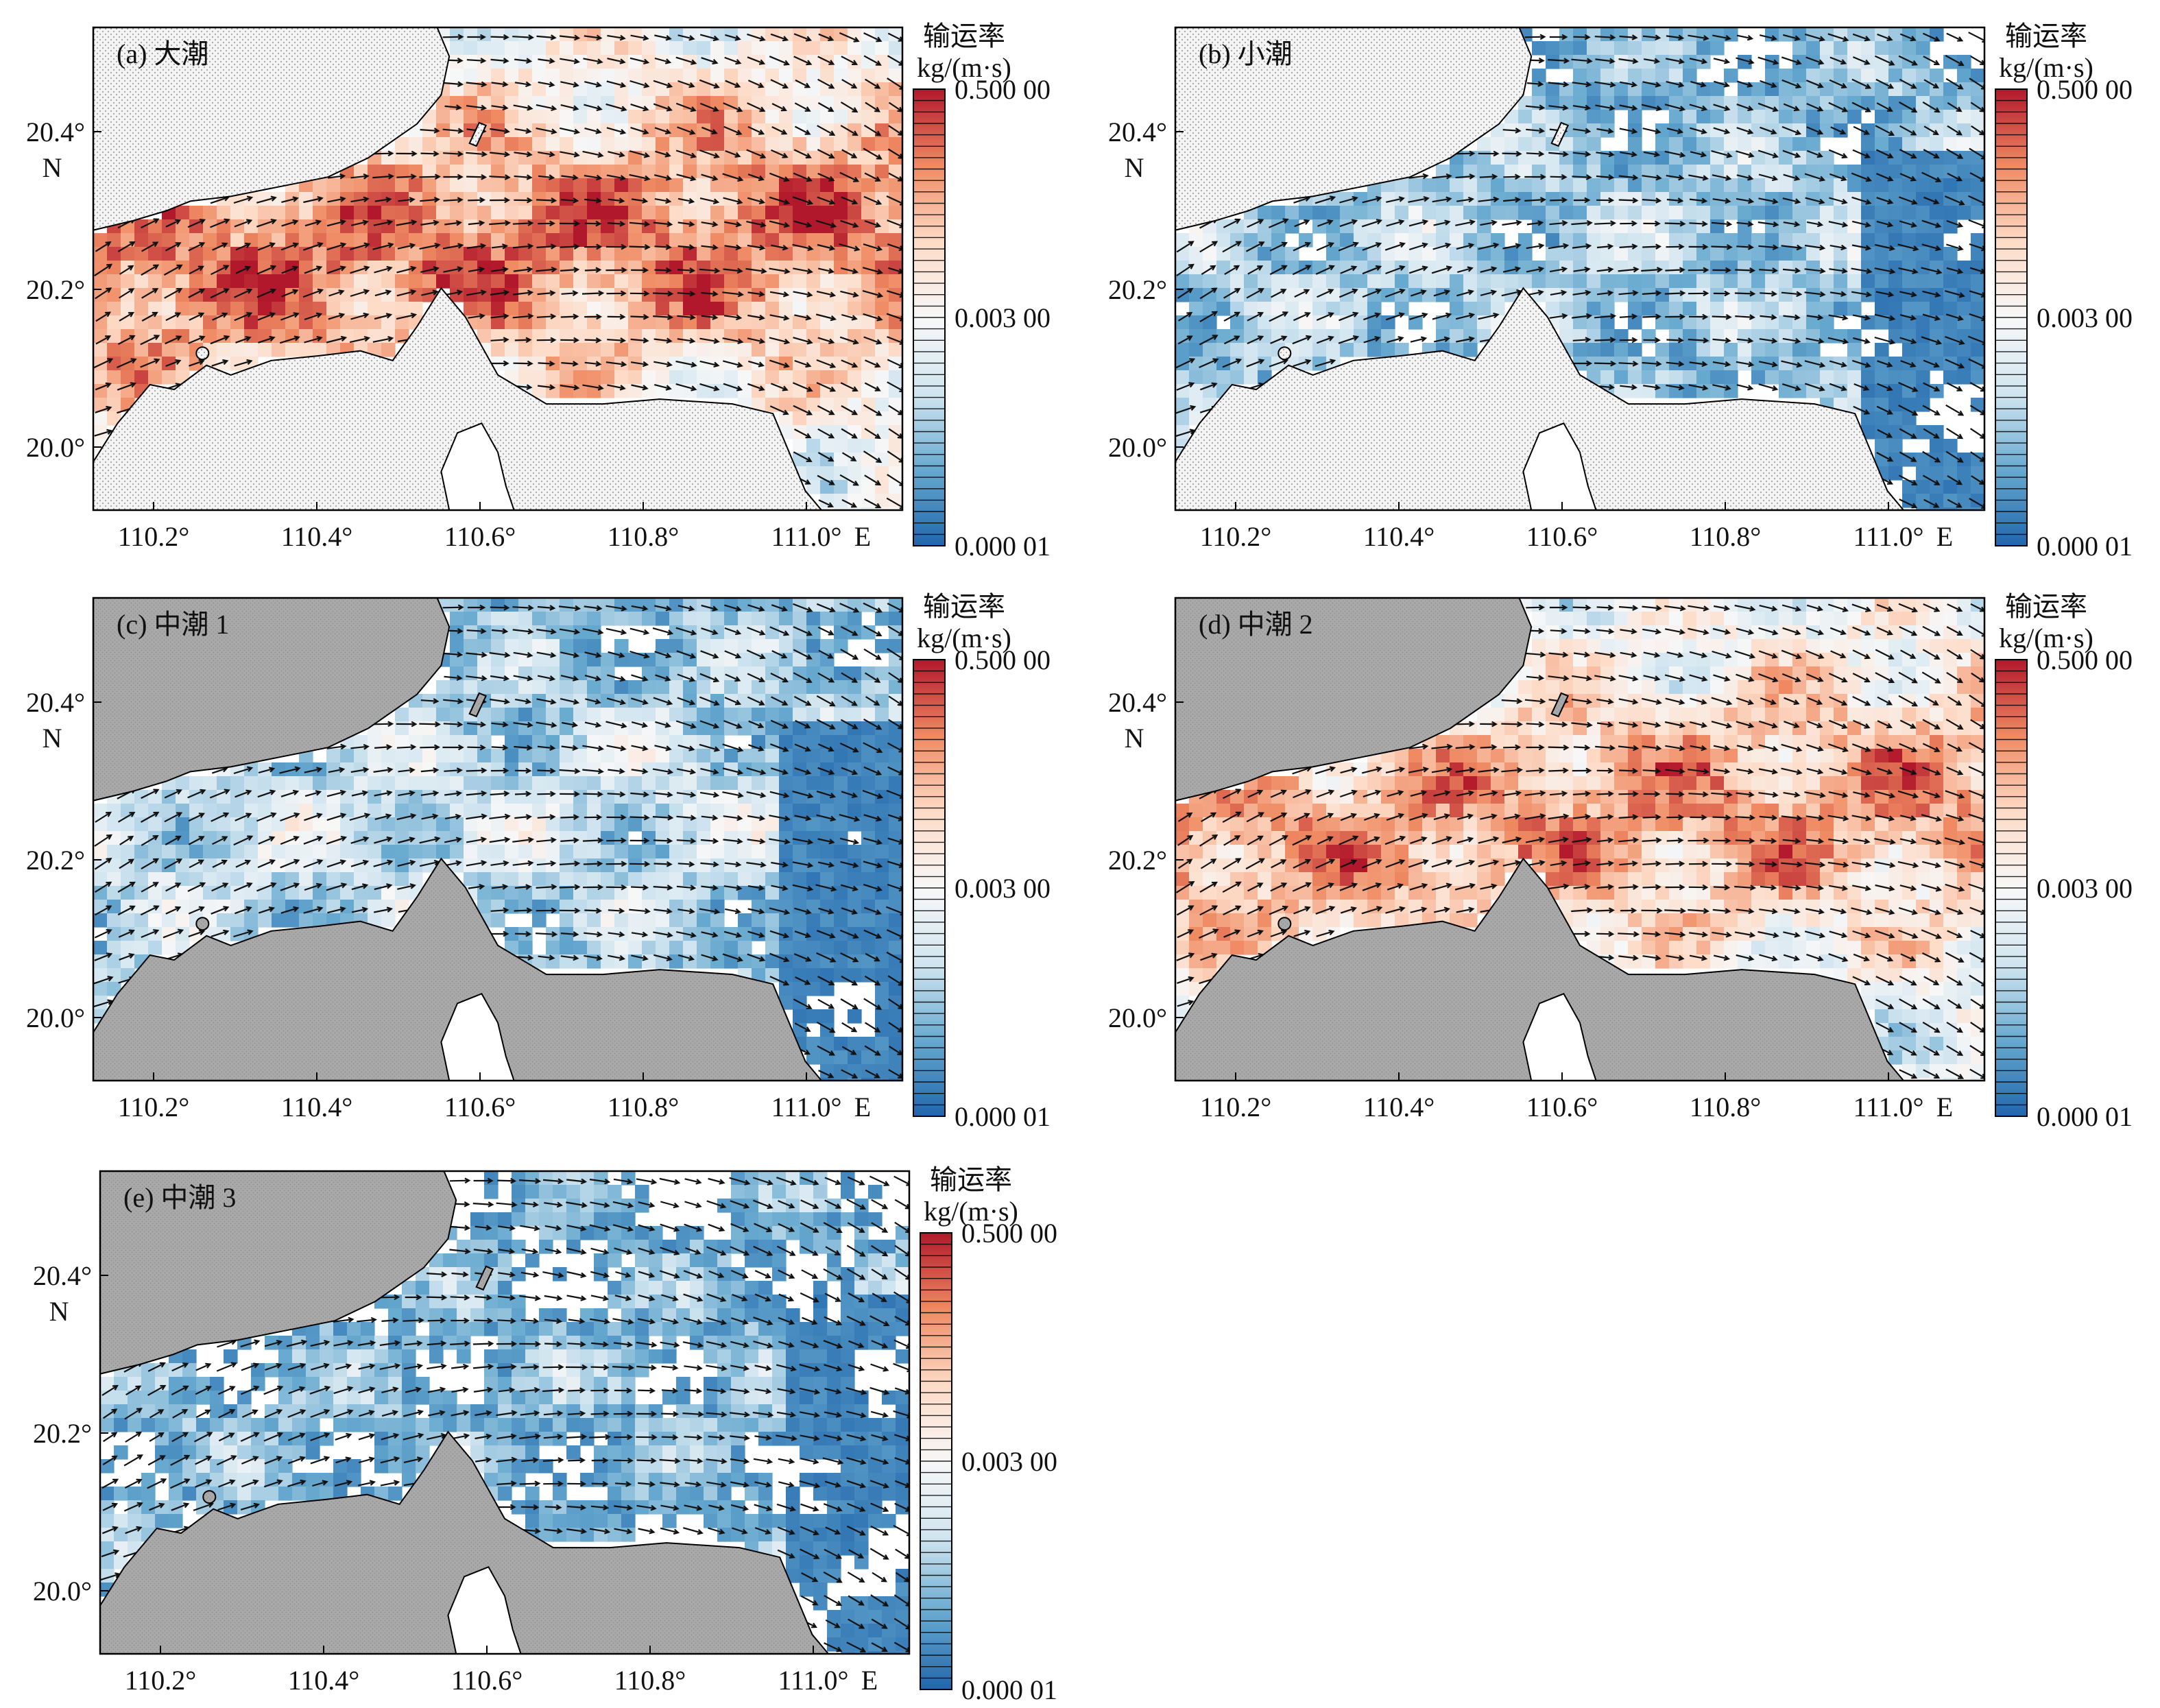 The width and height of the screenshot is (2160, 1708). Describe the element at coordinates (162, 53) in the screenshot. I see `panel-title: (a) 大潮` at that location.